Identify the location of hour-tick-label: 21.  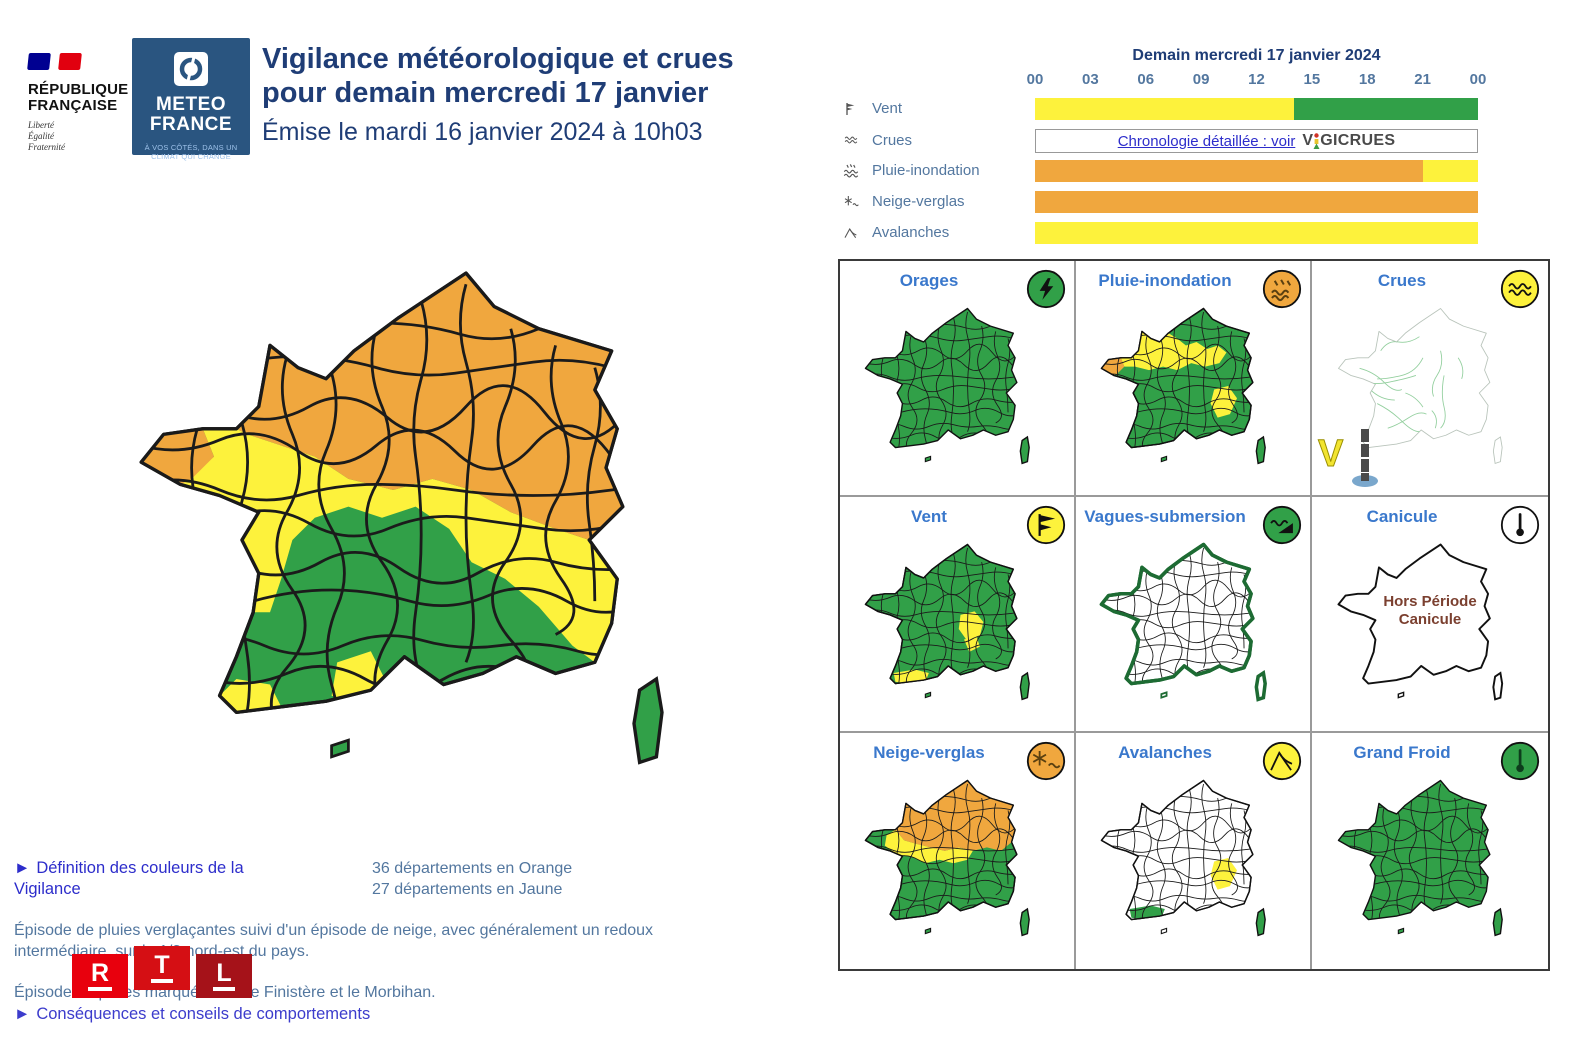
(1422, 79).